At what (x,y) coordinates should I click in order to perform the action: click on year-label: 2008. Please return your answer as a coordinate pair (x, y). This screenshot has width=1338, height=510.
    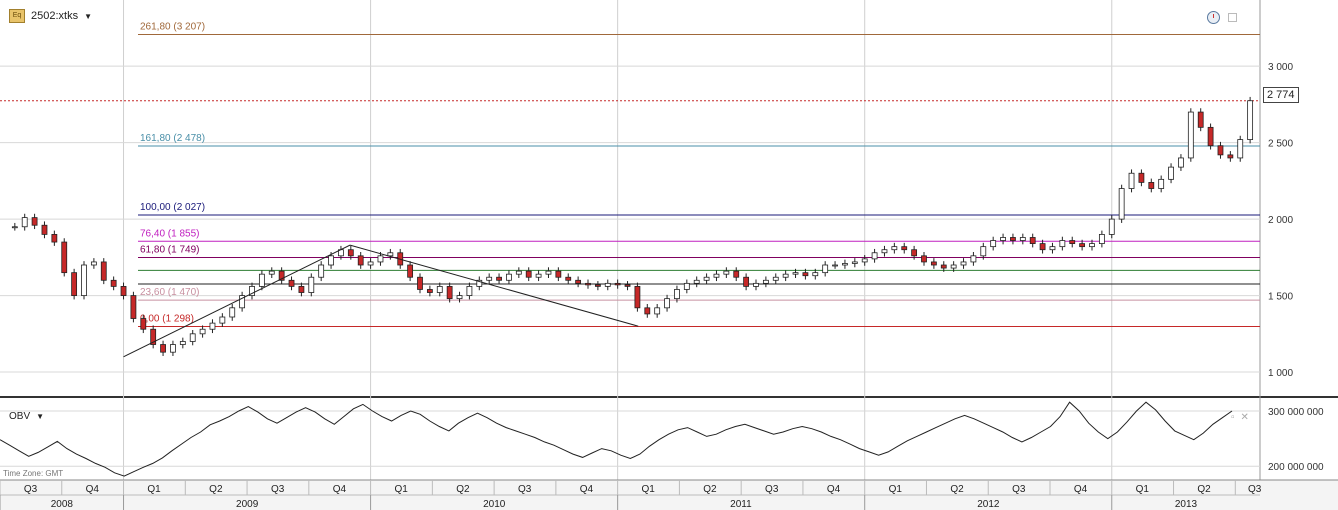
    Looking at the image, I should click on (62, 504).